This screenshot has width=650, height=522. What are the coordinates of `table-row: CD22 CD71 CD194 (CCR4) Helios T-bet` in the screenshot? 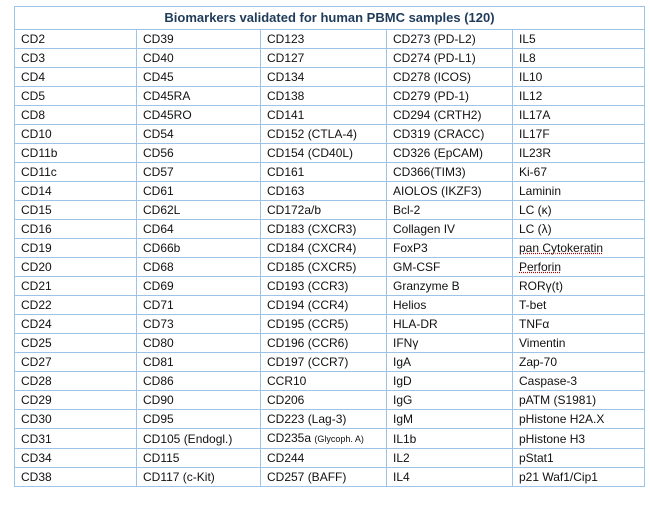 It's located at (329, 305).